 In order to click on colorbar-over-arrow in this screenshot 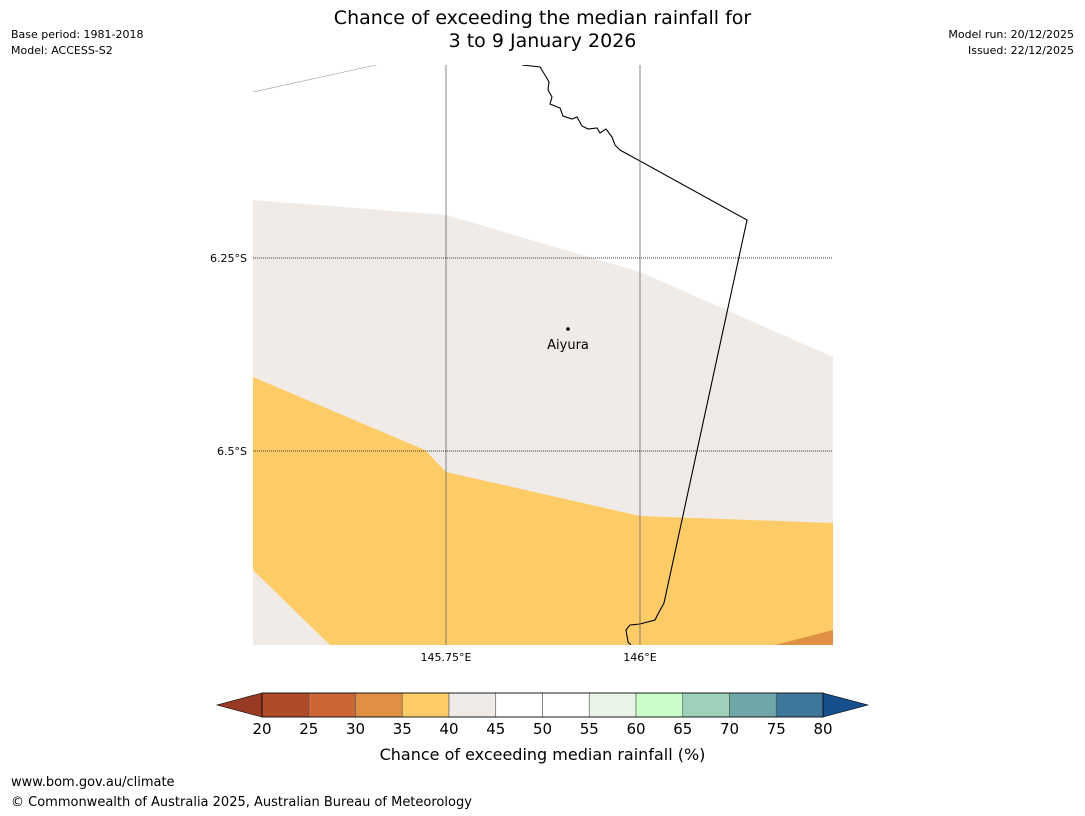, I will do `click(846, 705)`.